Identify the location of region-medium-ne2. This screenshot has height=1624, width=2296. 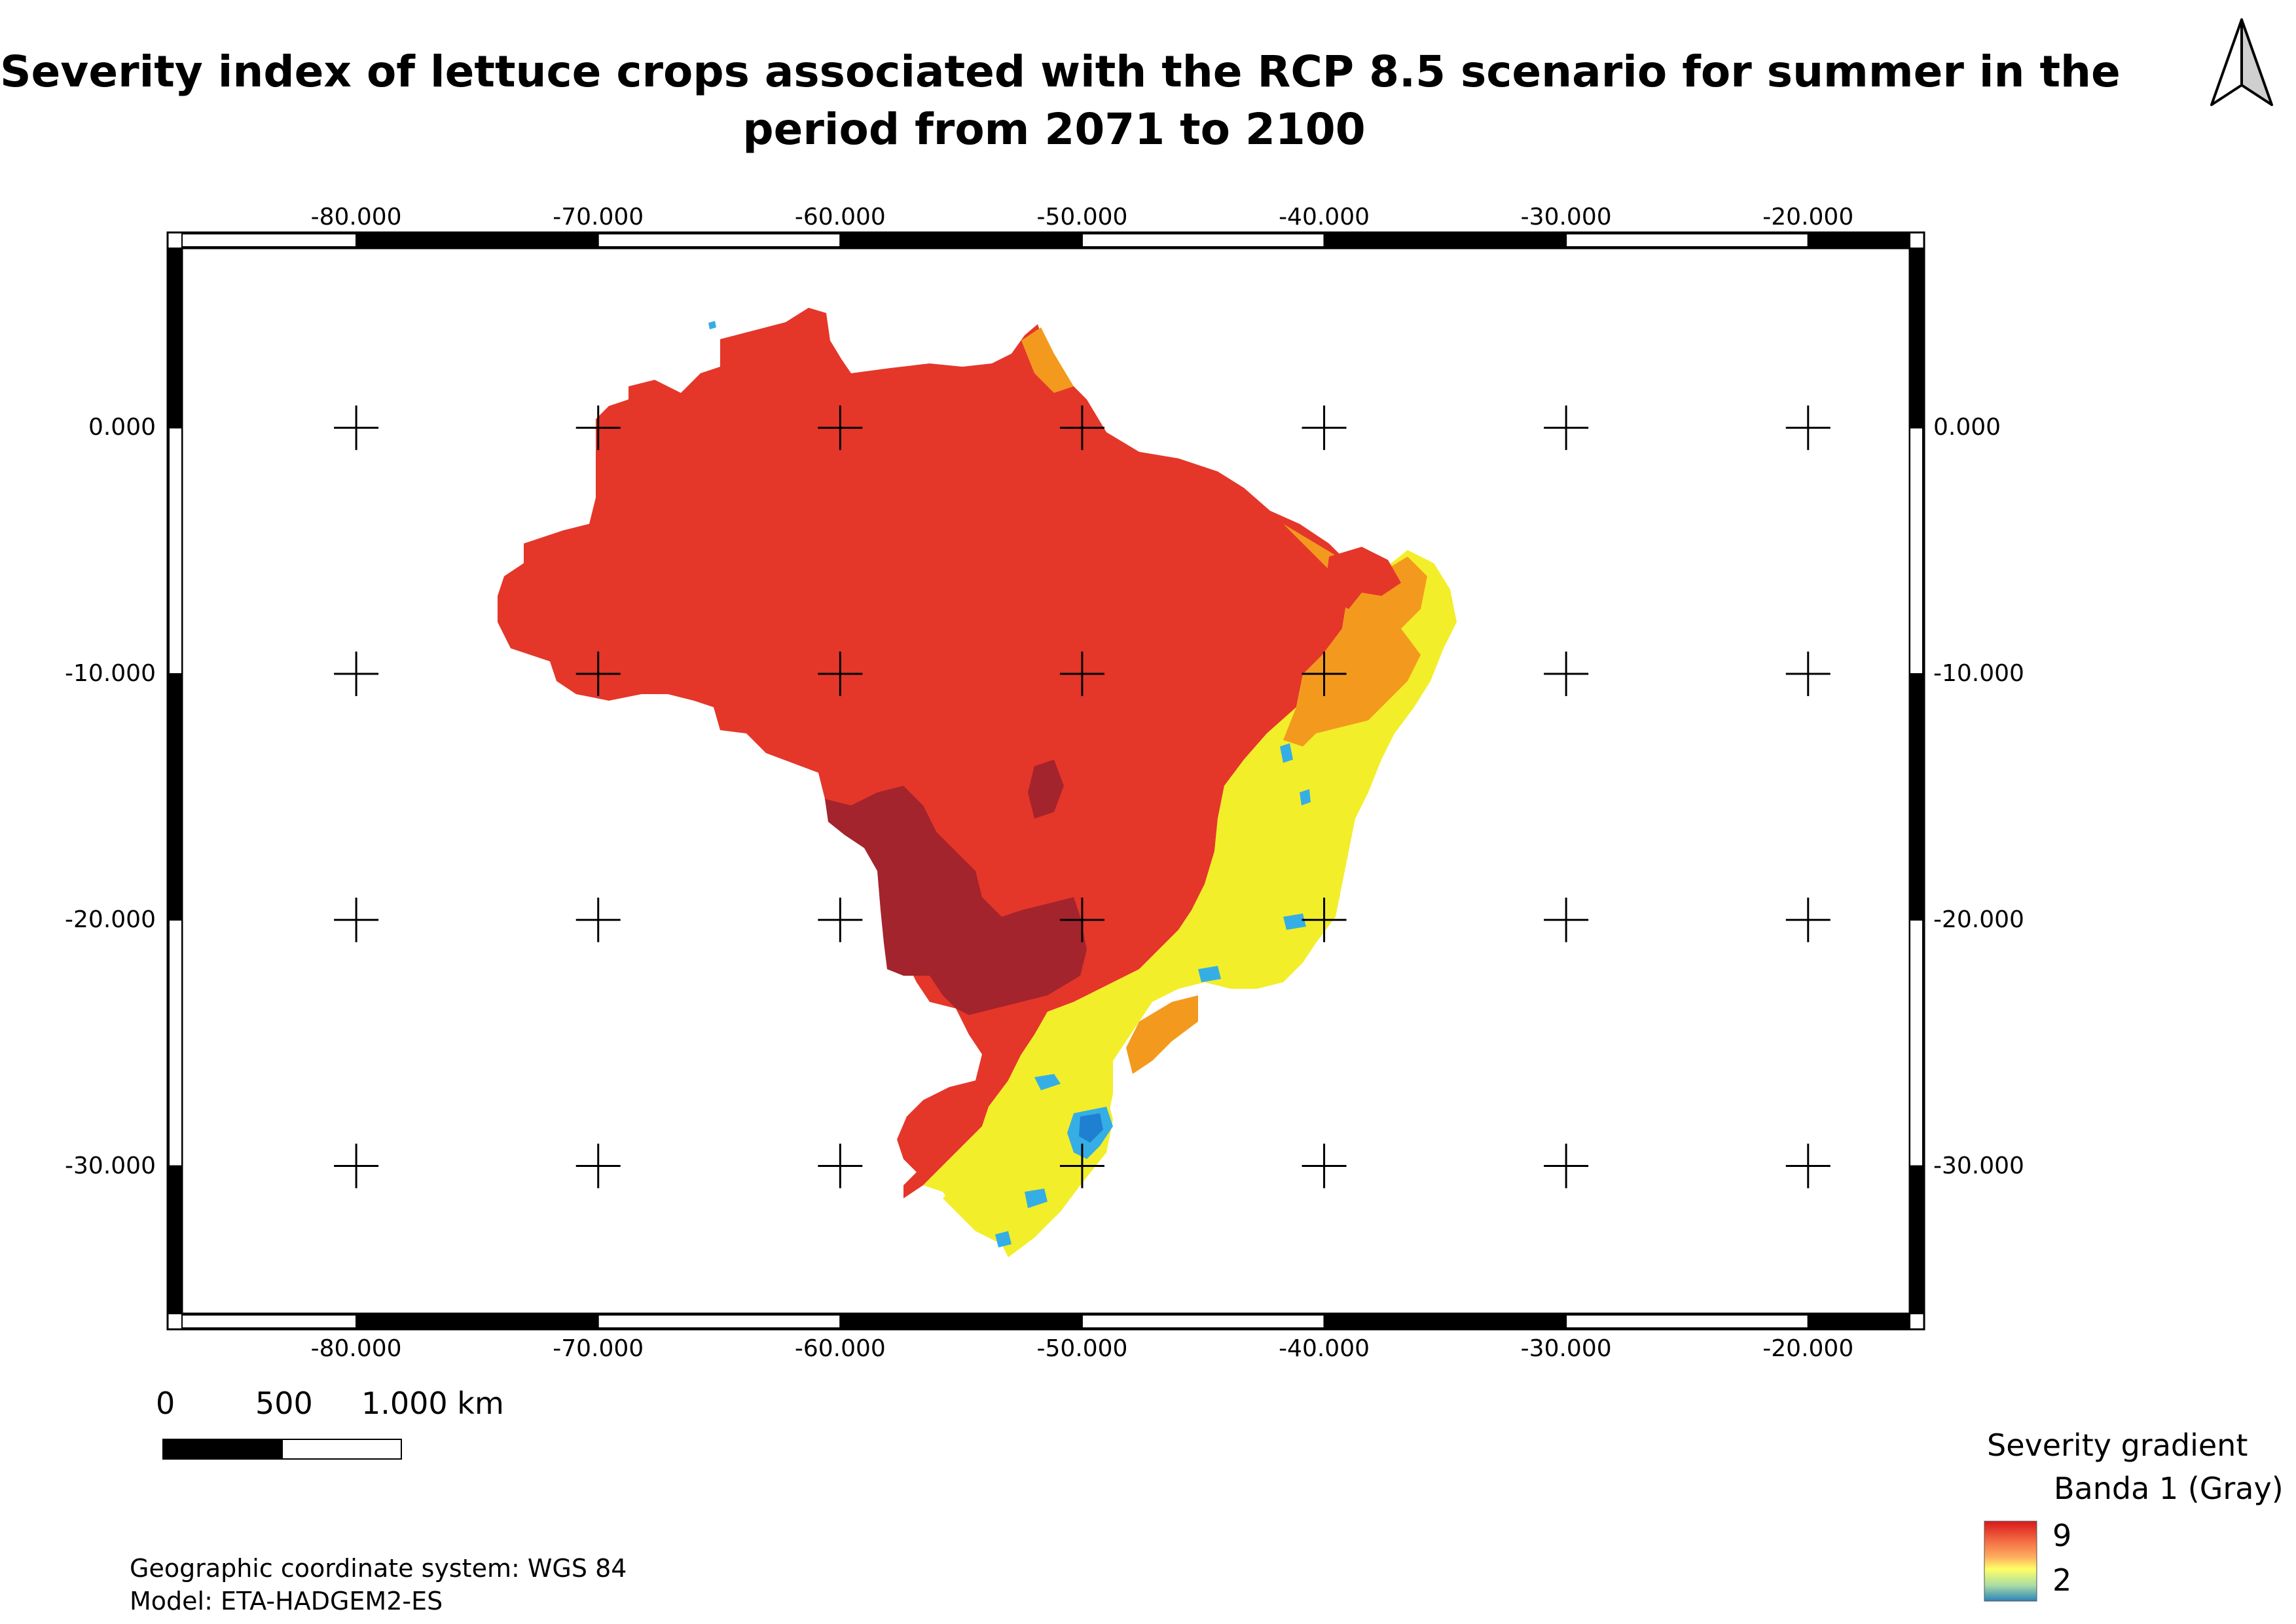
(1047, 360).